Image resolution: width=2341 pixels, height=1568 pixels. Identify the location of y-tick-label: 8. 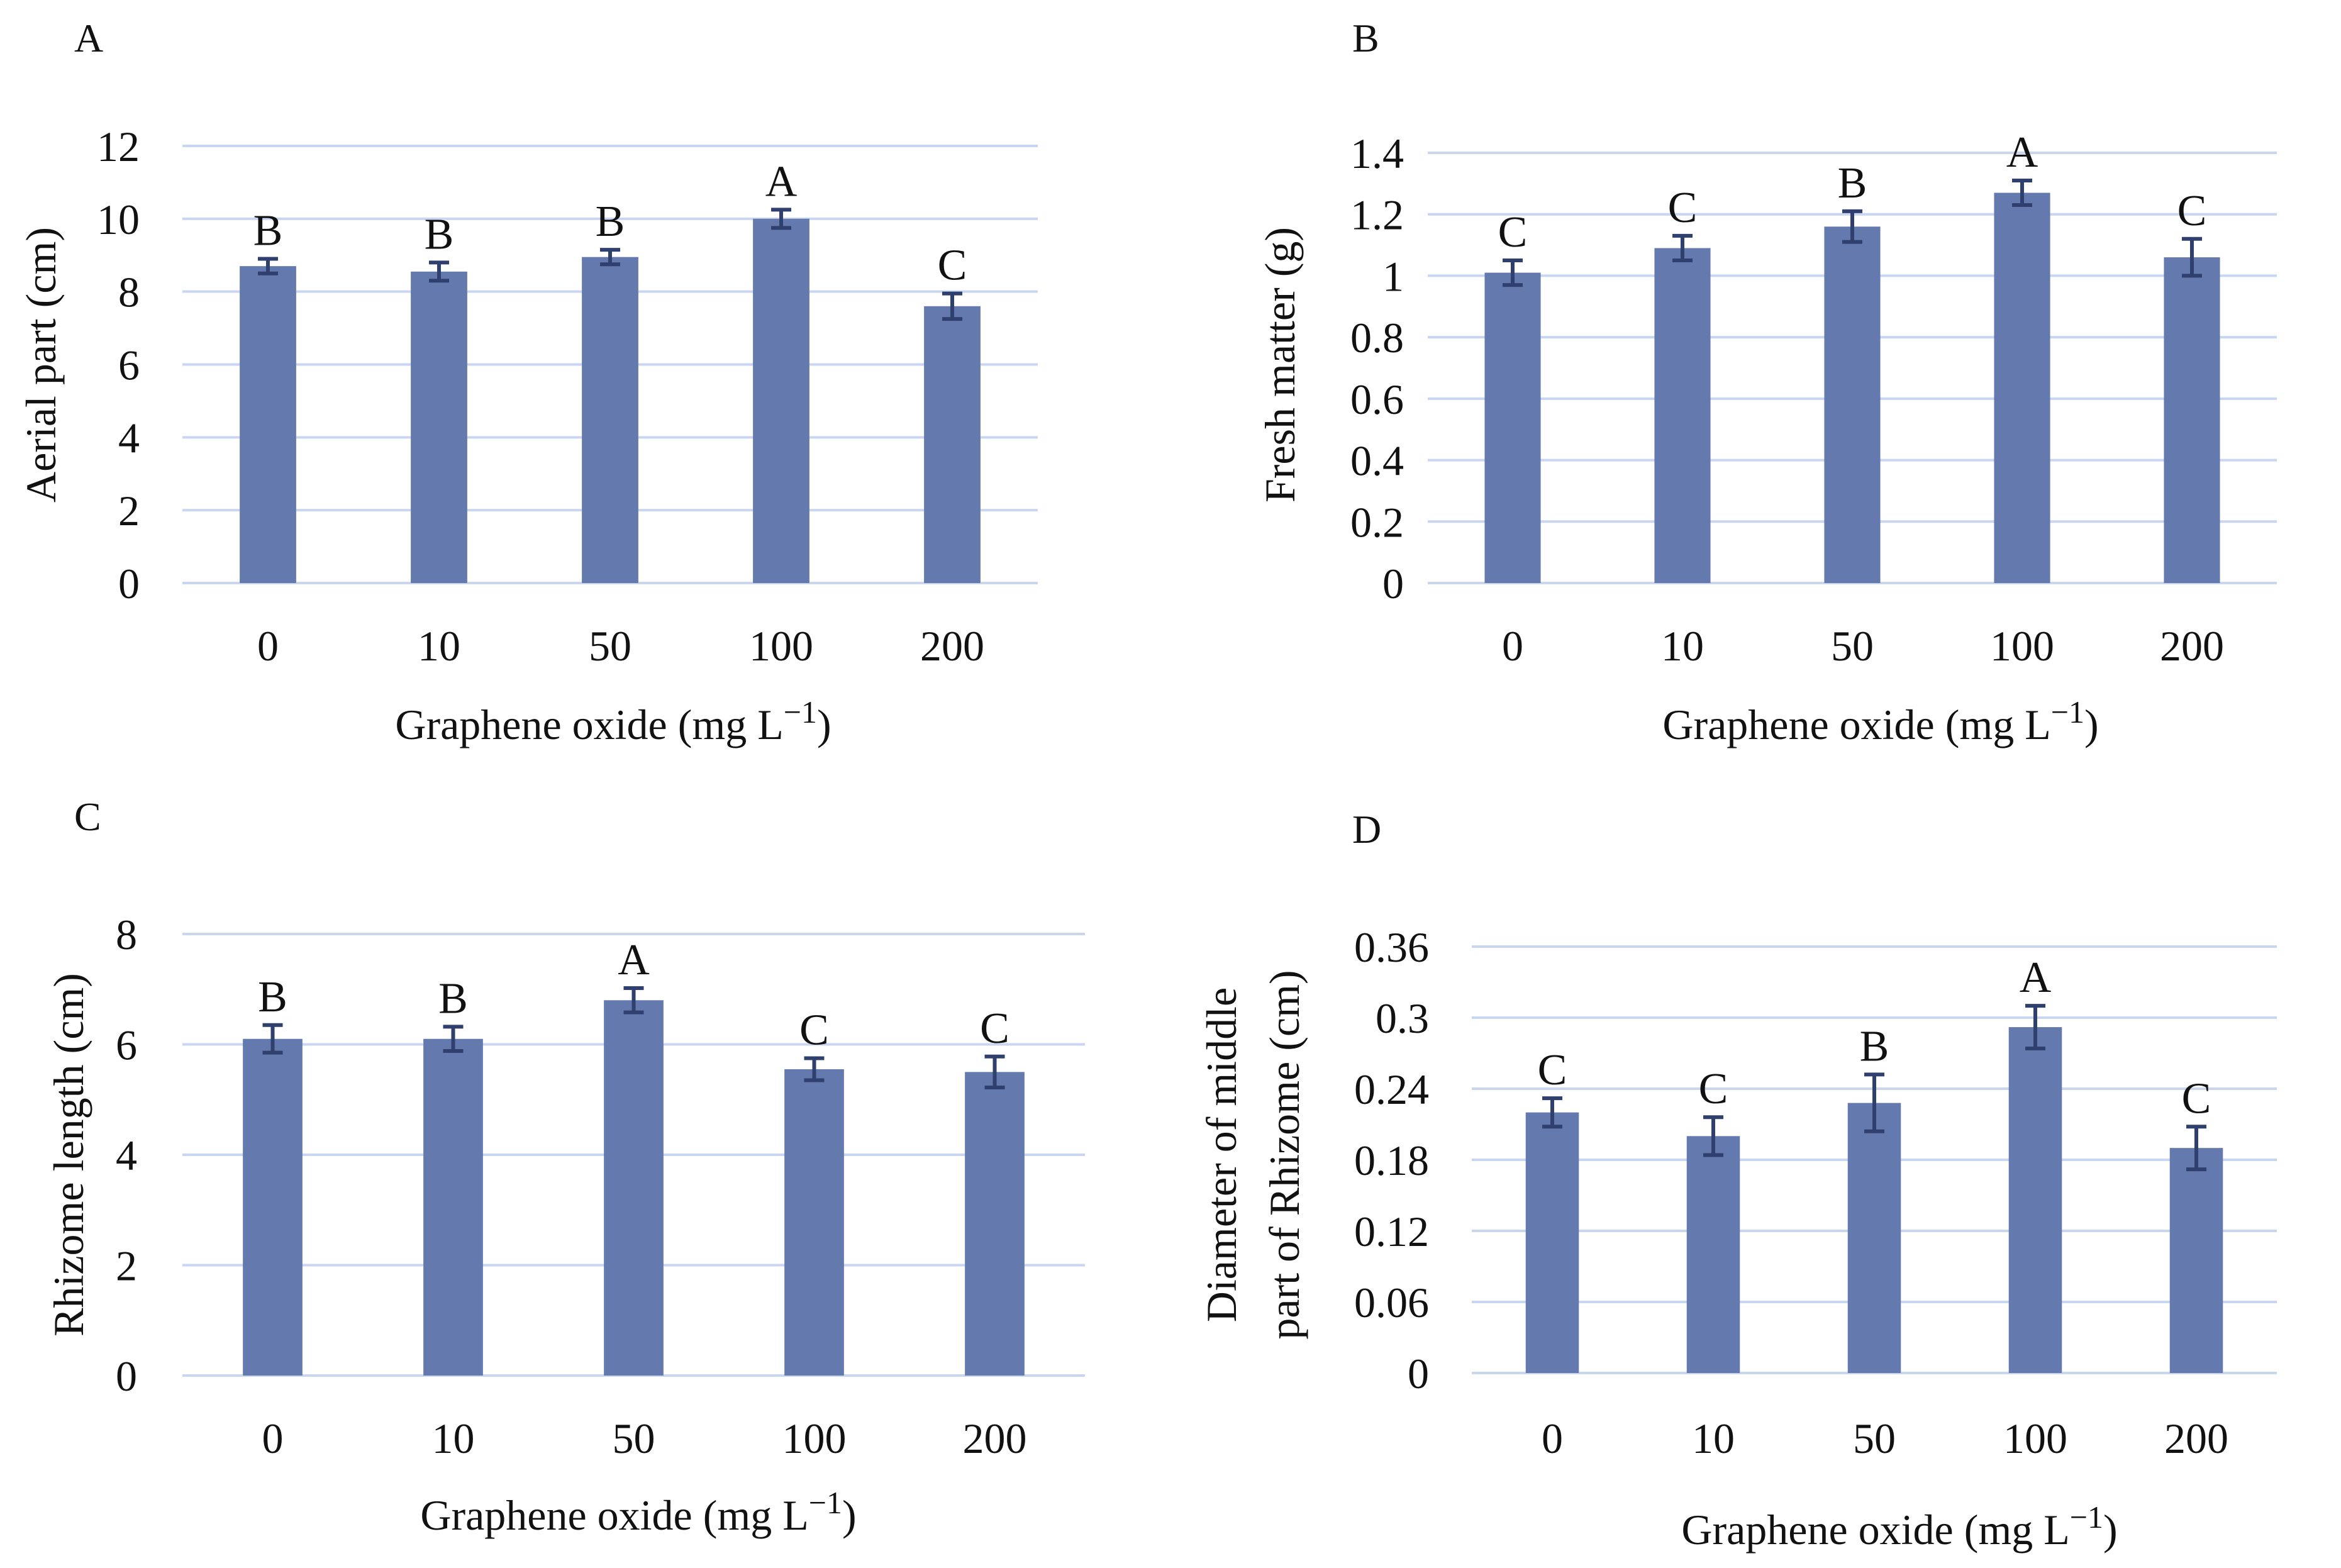
(129, 292).